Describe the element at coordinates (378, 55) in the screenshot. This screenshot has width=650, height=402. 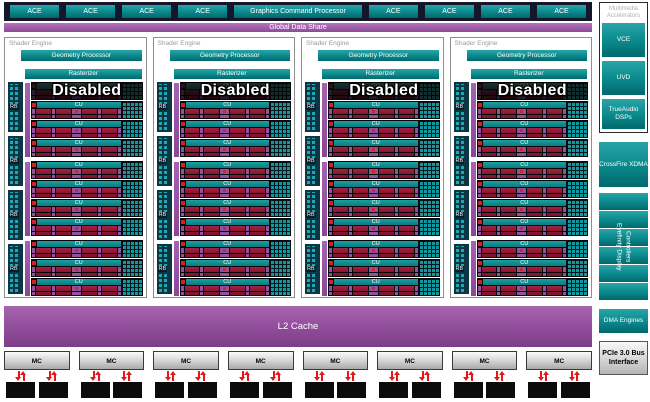
I see `geometry-processor-box: Geometry Processor` at that location.